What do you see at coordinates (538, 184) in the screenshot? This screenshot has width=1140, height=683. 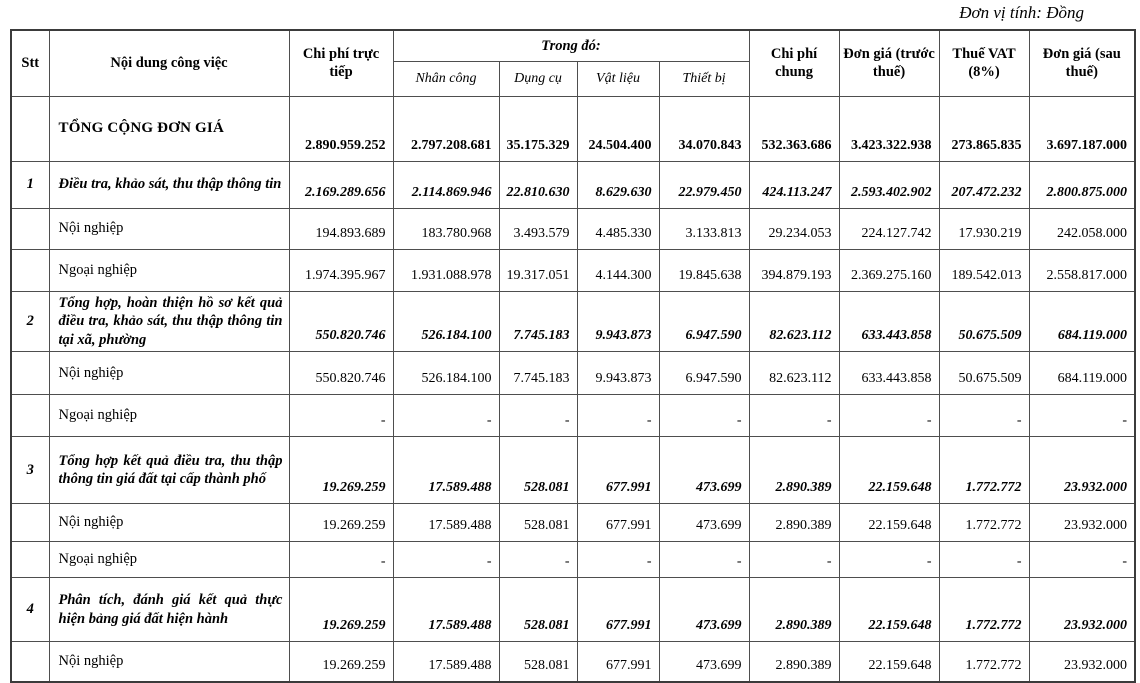 I see `value-cell: 22.810.630` at bounding box center [538, 184].